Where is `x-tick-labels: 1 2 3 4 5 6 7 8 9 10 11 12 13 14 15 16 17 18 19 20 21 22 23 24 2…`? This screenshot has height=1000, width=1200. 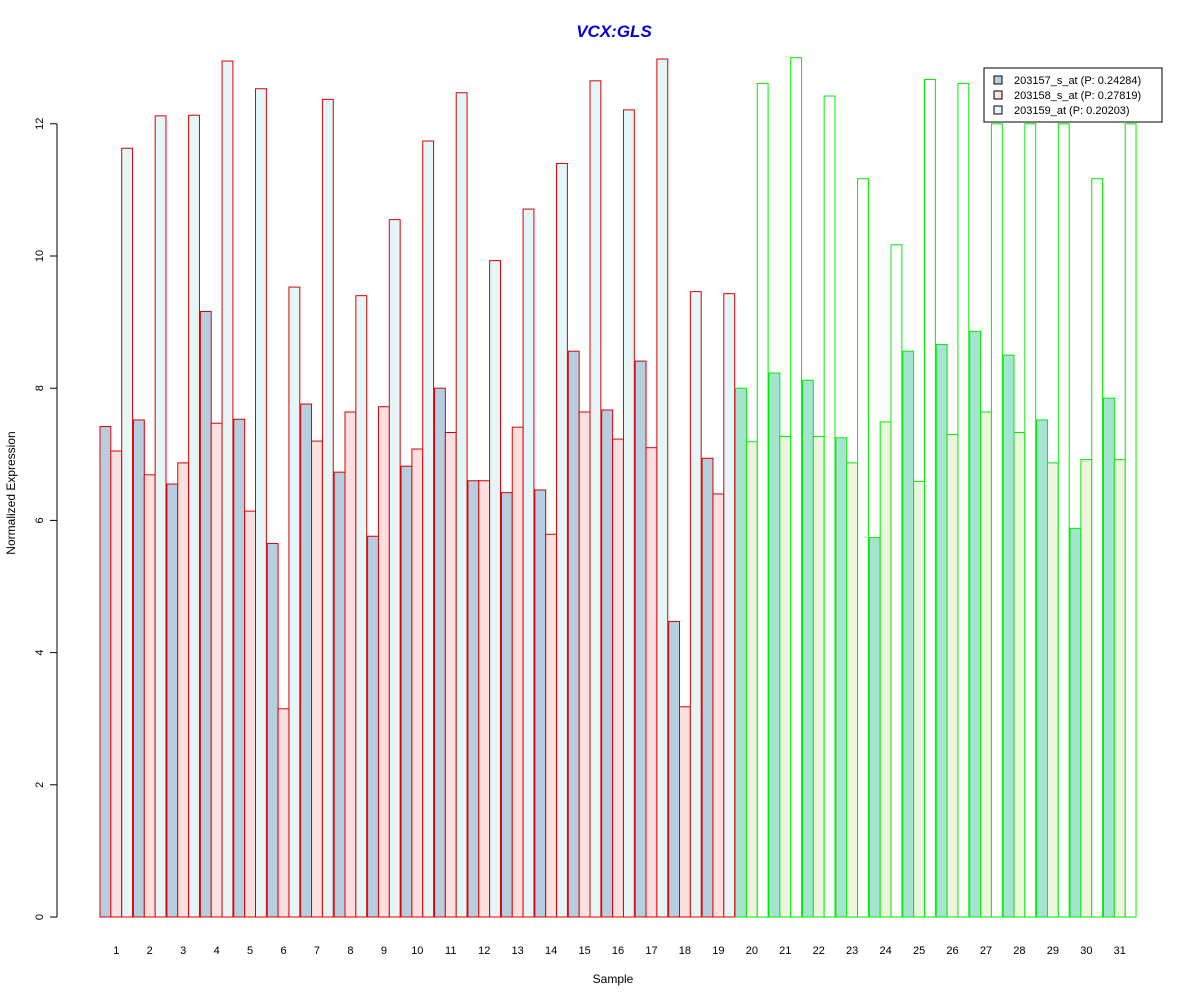
x-tick-labels: 1 2 3 4 5 6 7 8 9 10 11 12 13 14 15 16 17 18 19 20 21 22 23 24 2… is located at coordinates (619, 951).